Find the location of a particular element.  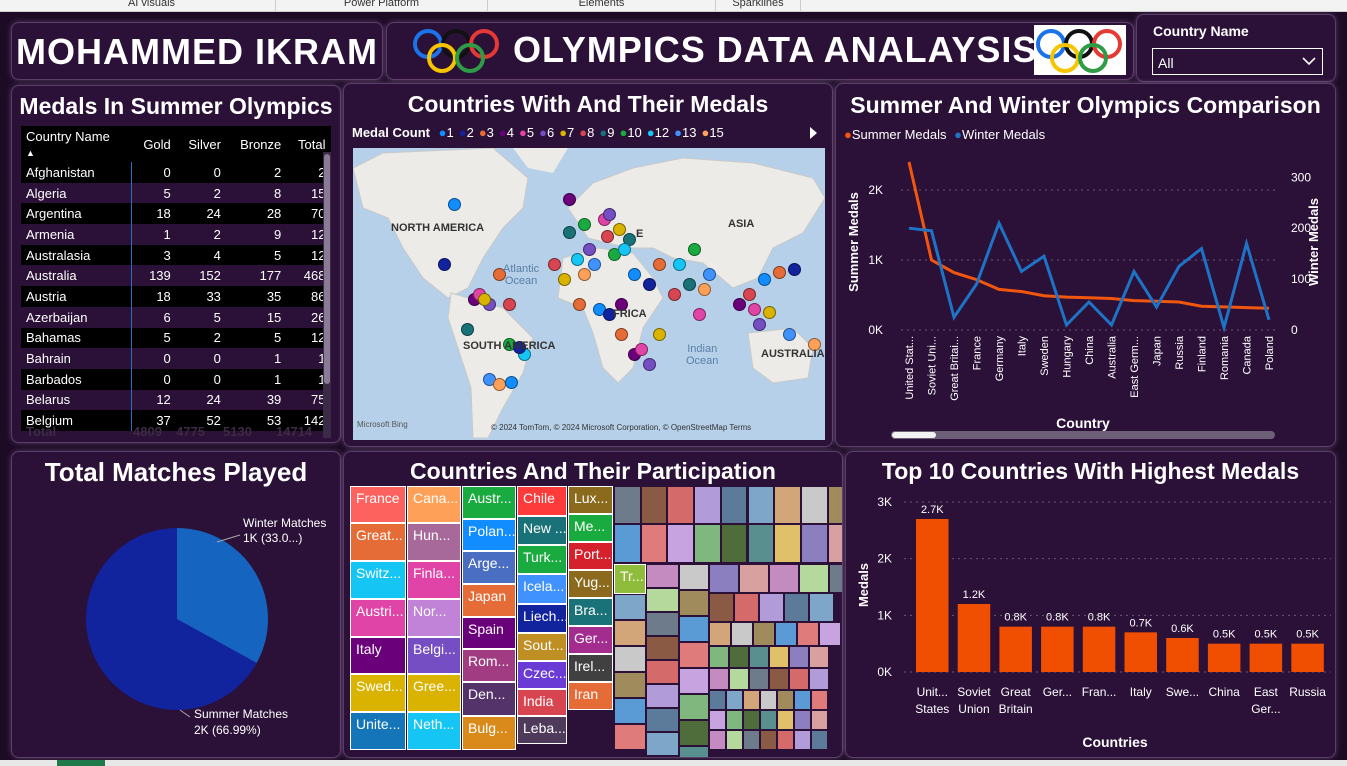

legend-item-4: ●4 is located at coordinates (506, 132).